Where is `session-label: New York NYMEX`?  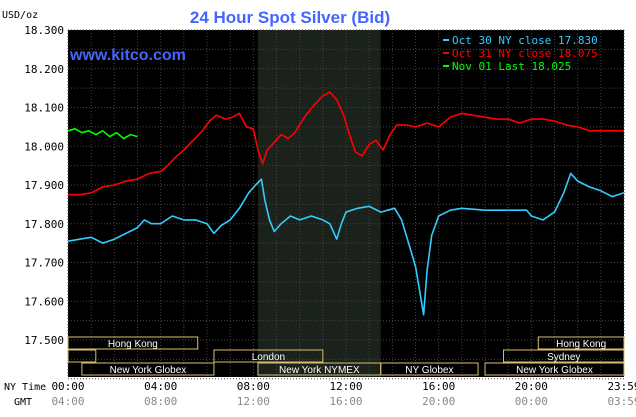
session-label: New York NYMEX is located at coordinates (319, 370).